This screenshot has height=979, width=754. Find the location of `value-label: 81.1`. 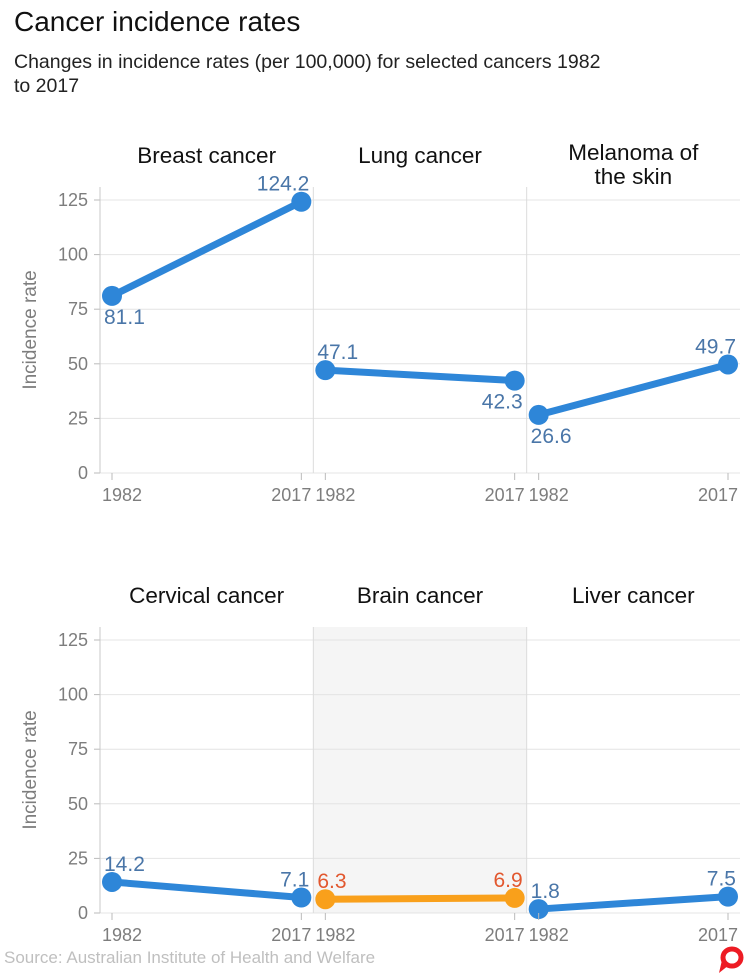

value-label: 81.1 is located at coordinates (124, 317).